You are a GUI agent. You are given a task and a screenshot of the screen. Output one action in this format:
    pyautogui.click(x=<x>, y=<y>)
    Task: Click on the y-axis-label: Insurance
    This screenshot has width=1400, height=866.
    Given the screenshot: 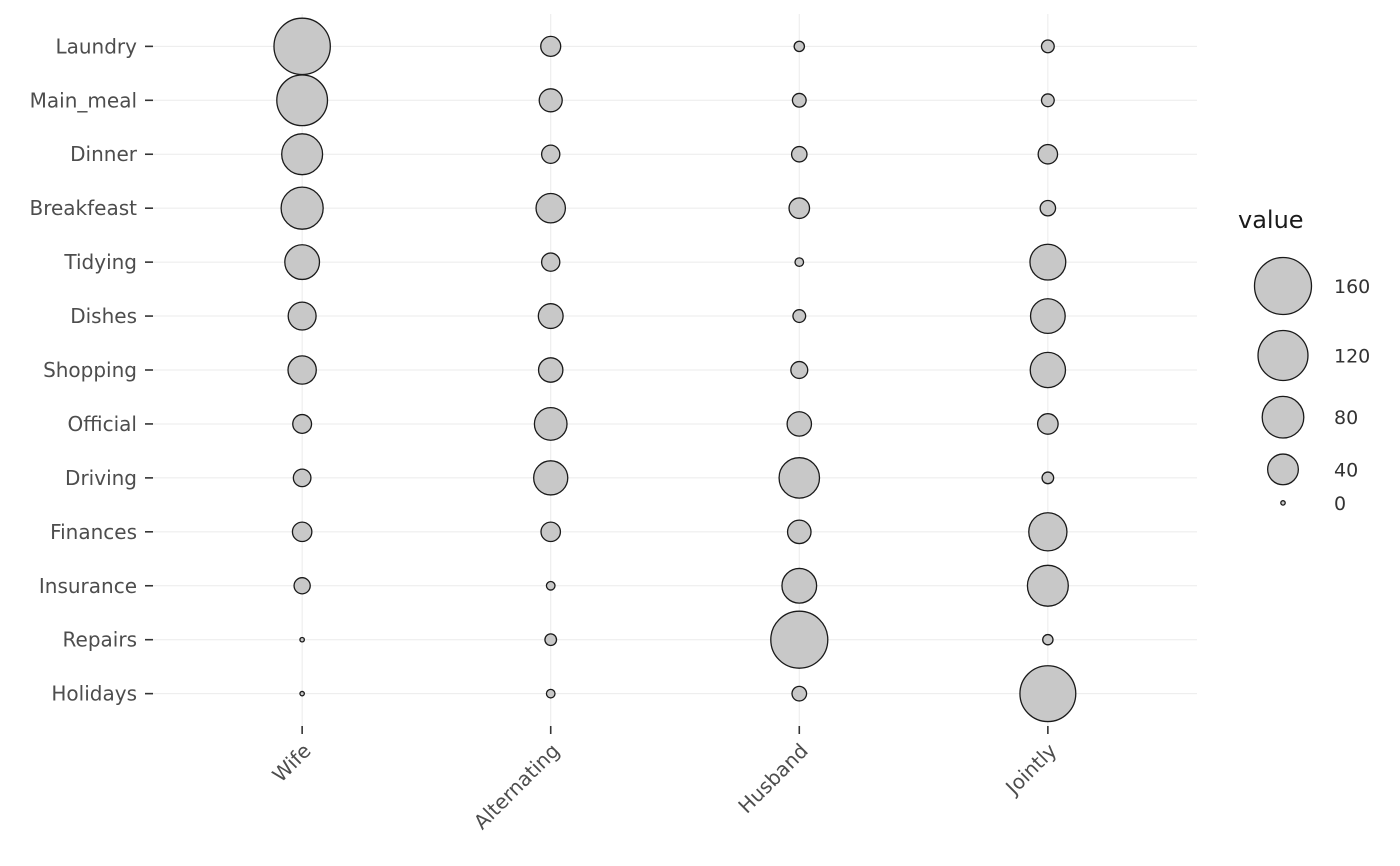 What is the action you would take?
    pyautogui.click(x=88, y=586)
    